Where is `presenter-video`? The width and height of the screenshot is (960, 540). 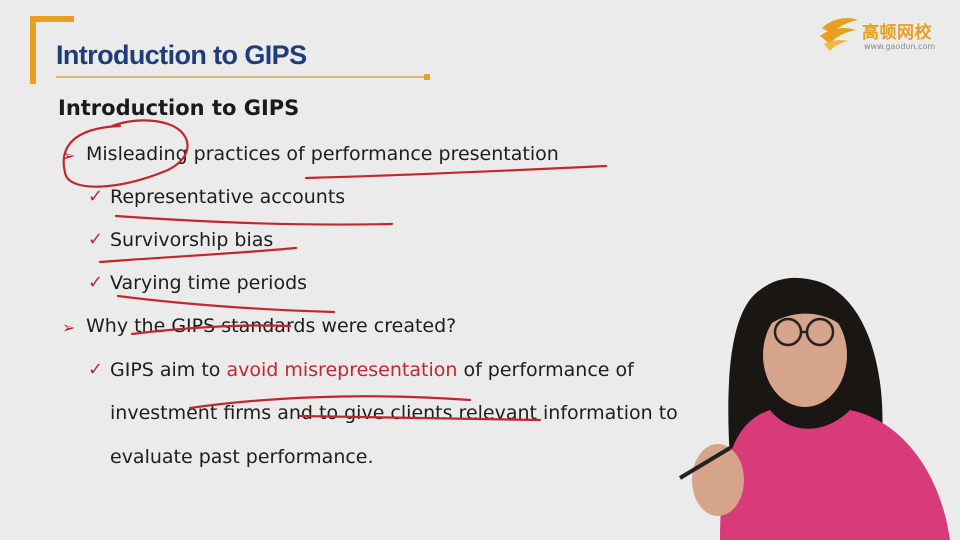
presenter-video is located at coordinates (814, 408).